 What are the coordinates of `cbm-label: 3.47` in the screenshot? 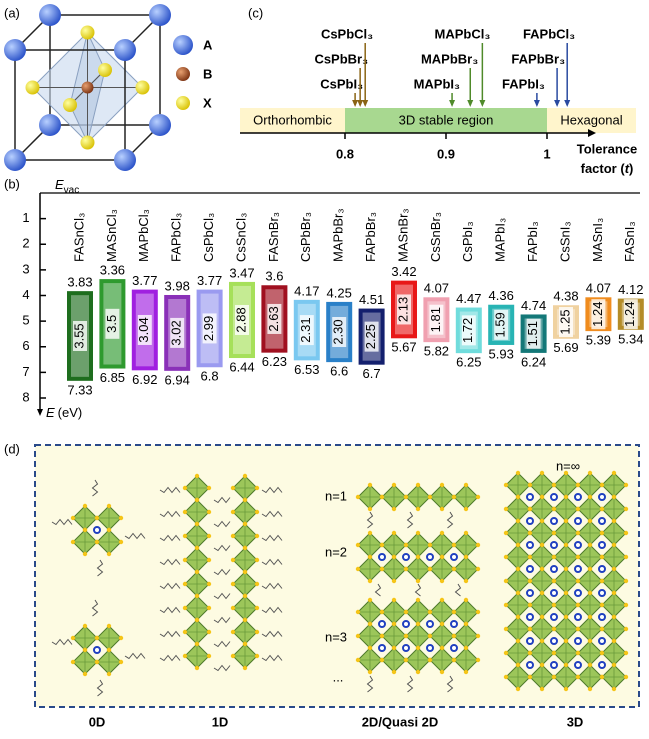 It's located at (241, 272).